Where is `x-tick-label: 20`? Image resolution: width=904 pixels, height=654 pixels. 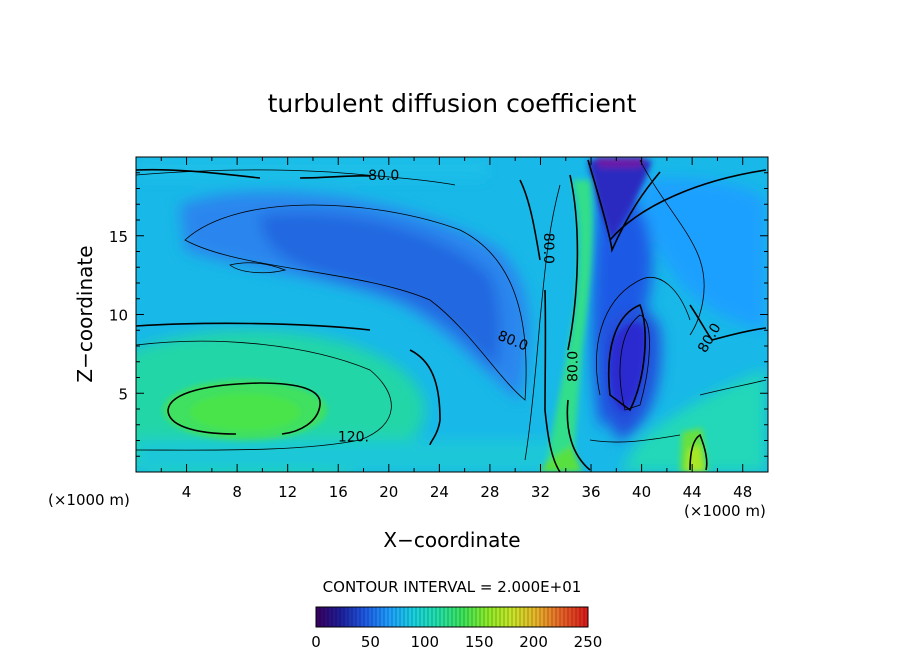 x-tick-label: 20 is located at coordinates (388, 492).